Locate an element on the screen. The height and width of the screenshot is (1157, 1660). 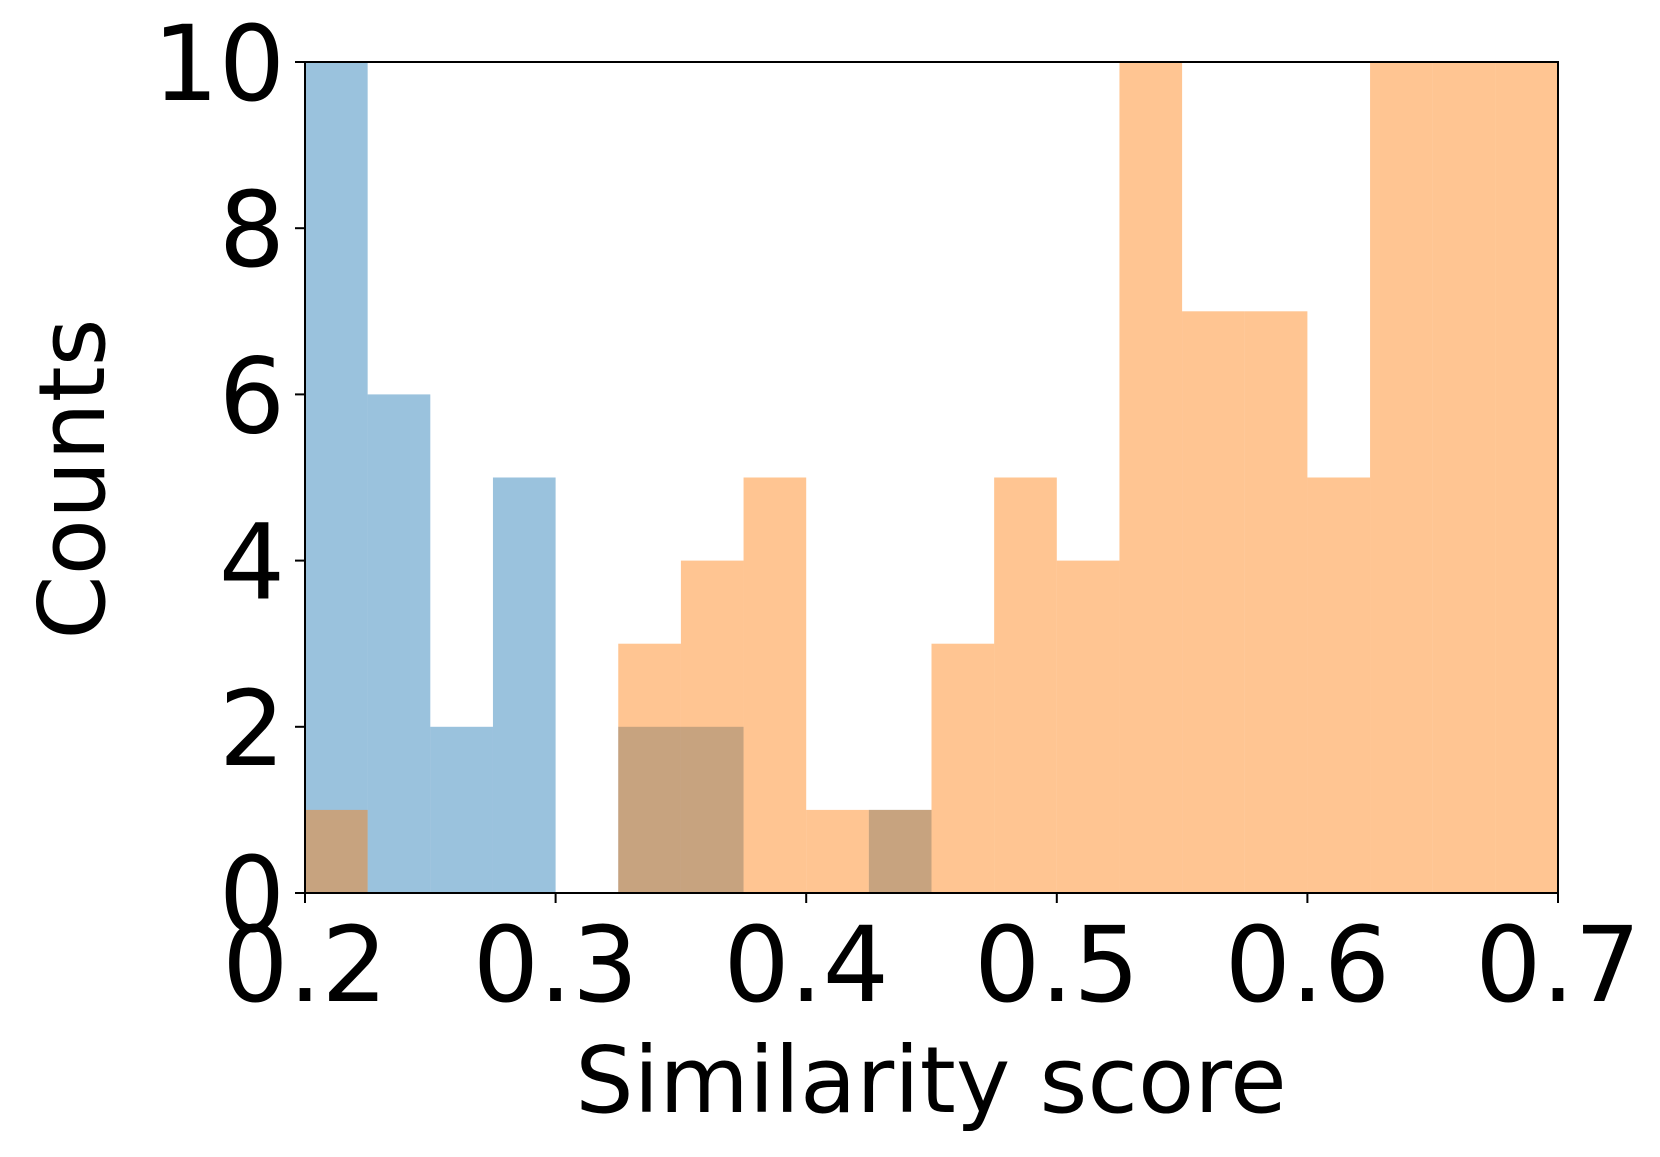
x-tick-label: 0.2 is located at coordinates (304, 965).